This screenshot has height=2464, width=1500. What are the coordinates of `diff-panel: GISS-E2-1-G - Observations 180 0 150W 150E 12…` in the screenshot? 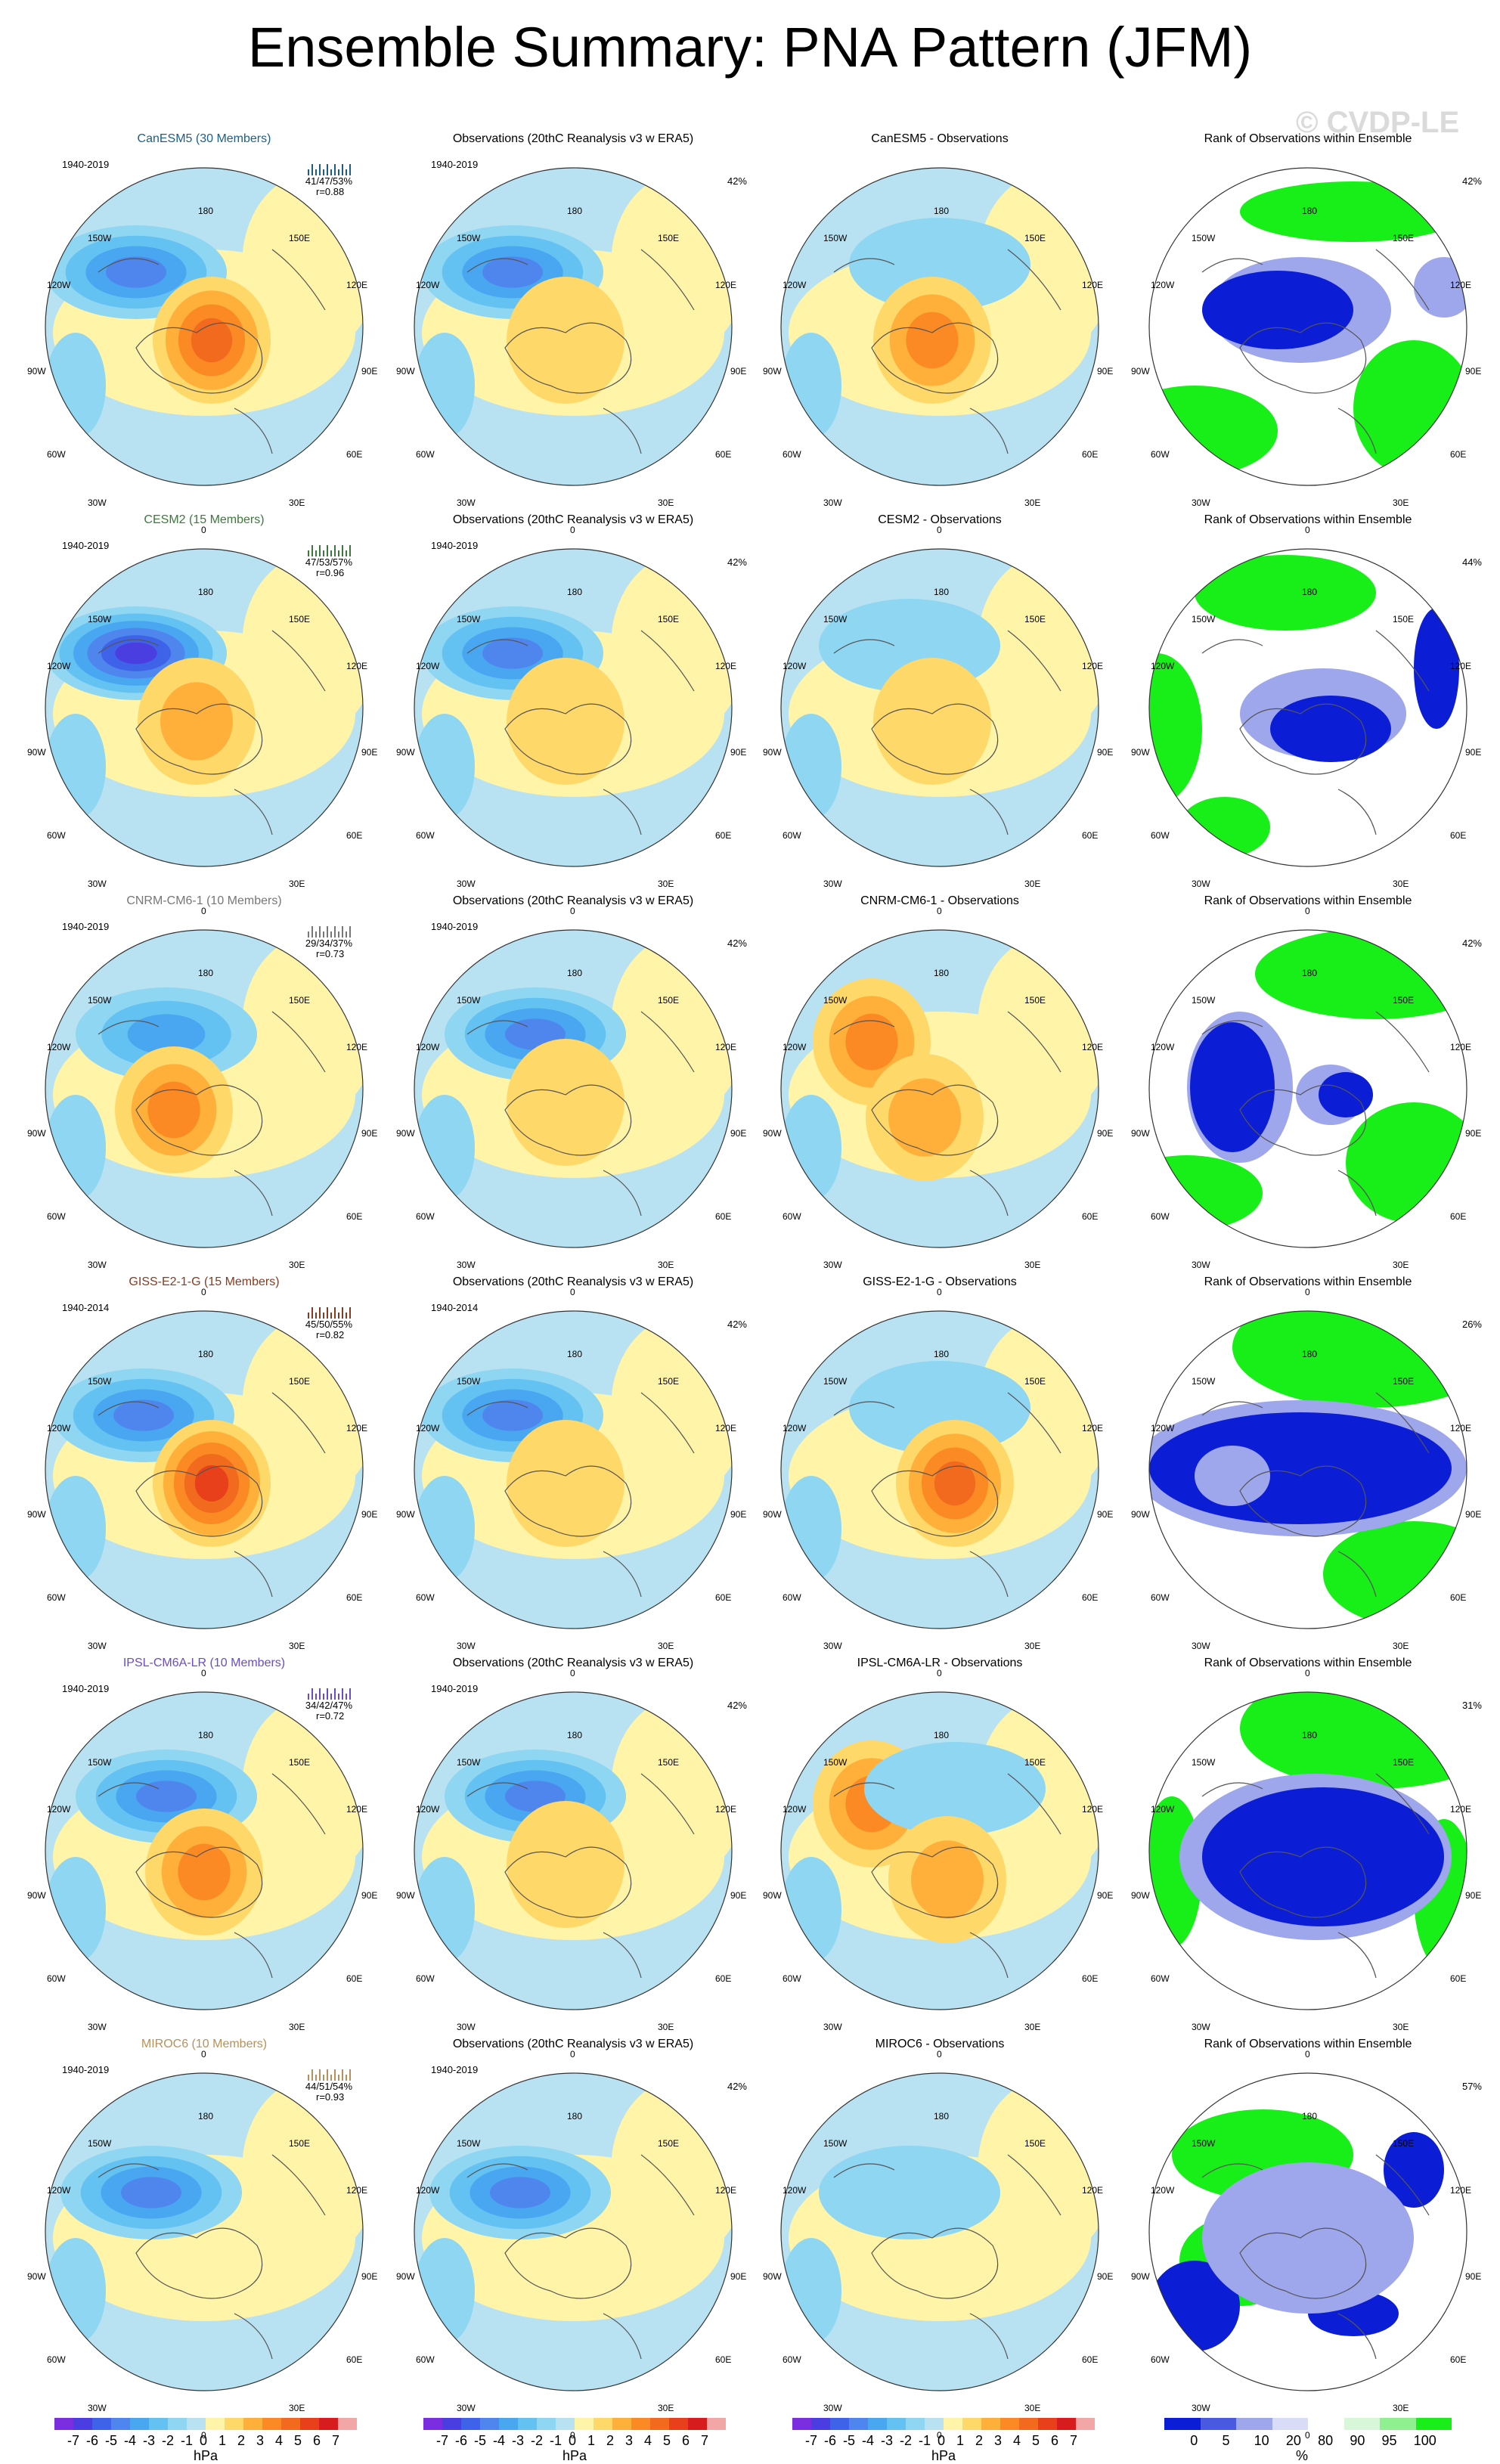 It's located at (940, 1447).